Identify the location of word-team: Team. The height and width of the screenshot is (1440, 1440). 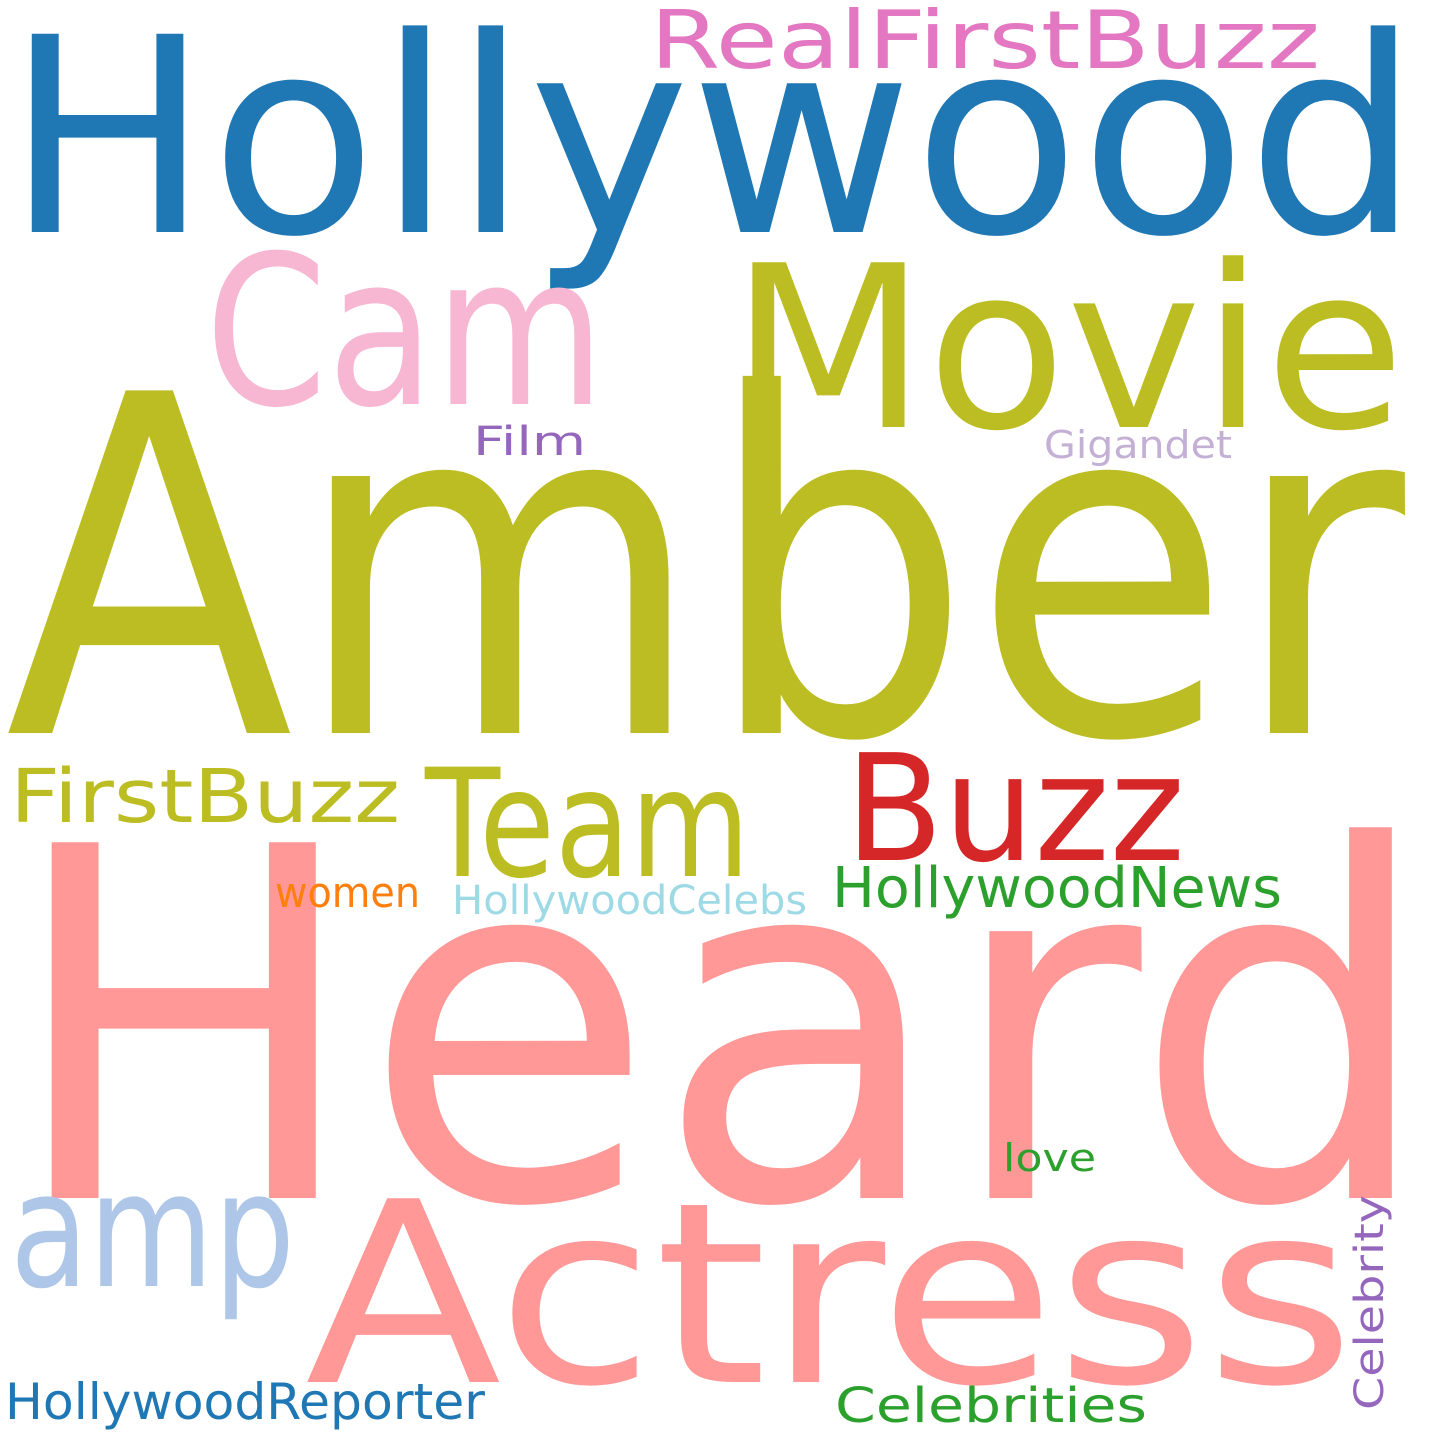
(587, 825).